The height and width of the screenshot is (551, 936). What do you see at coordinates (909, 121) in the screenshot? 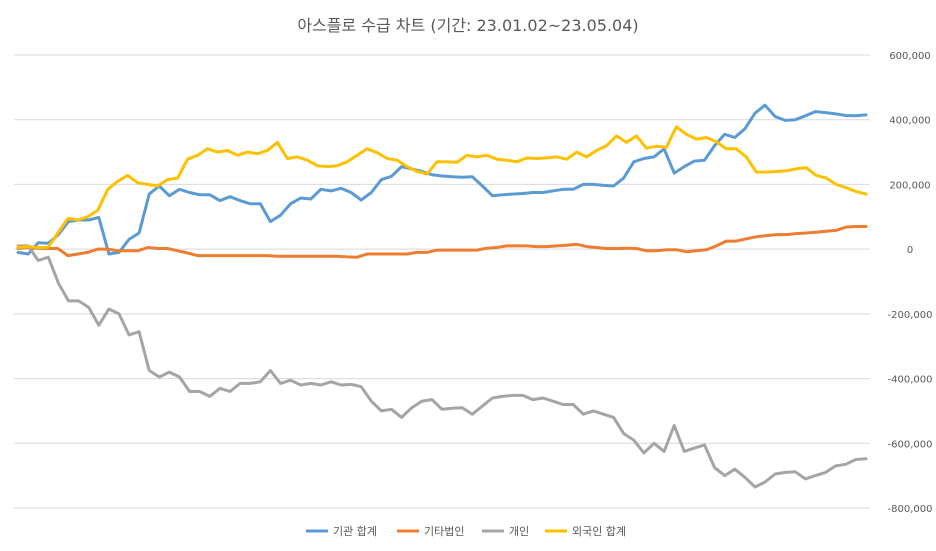
I see `y-tick-label: 400,000` at bounding box center [909, 121].